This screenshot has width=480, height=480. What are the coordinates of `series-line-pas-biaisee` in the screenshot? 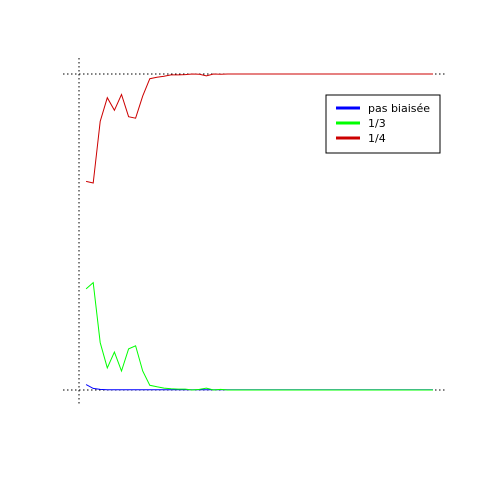 It's located at (259, 387).